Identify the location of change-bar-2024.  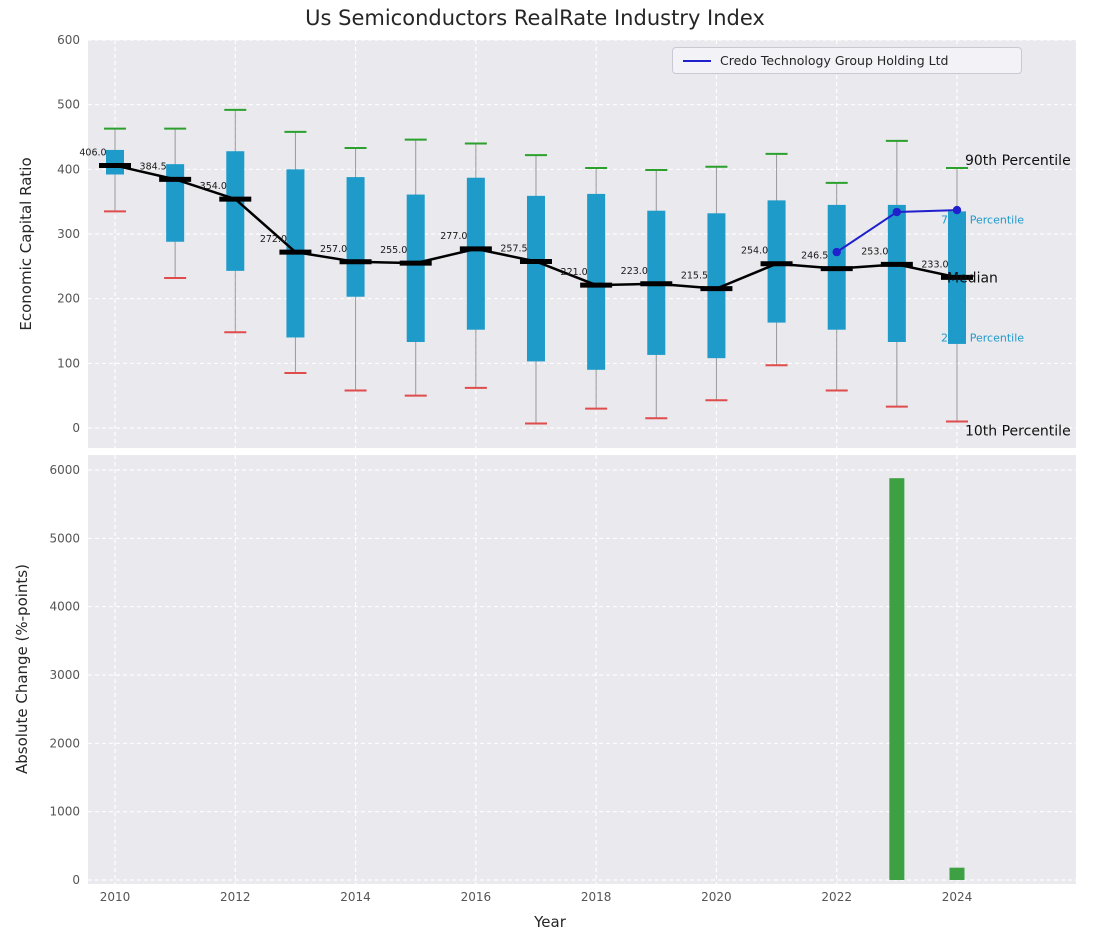
(957, 873).